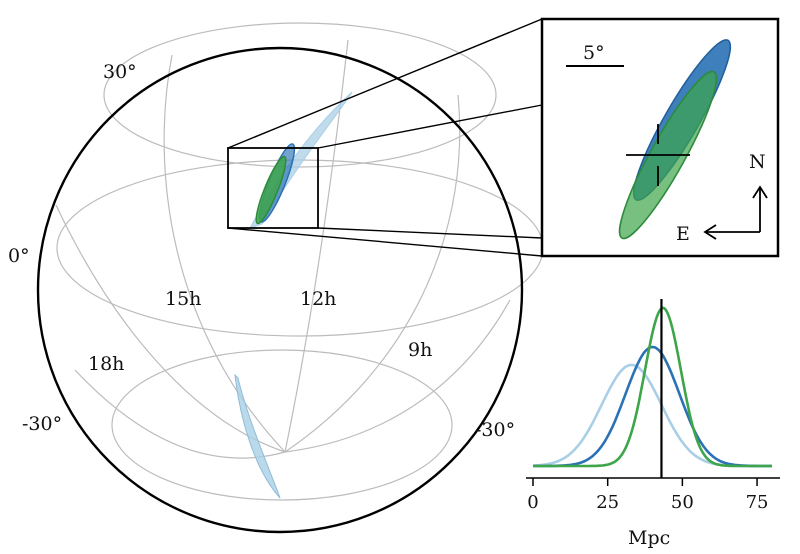  I want to click on ra-label-18h: 18h, so click(106, 364).